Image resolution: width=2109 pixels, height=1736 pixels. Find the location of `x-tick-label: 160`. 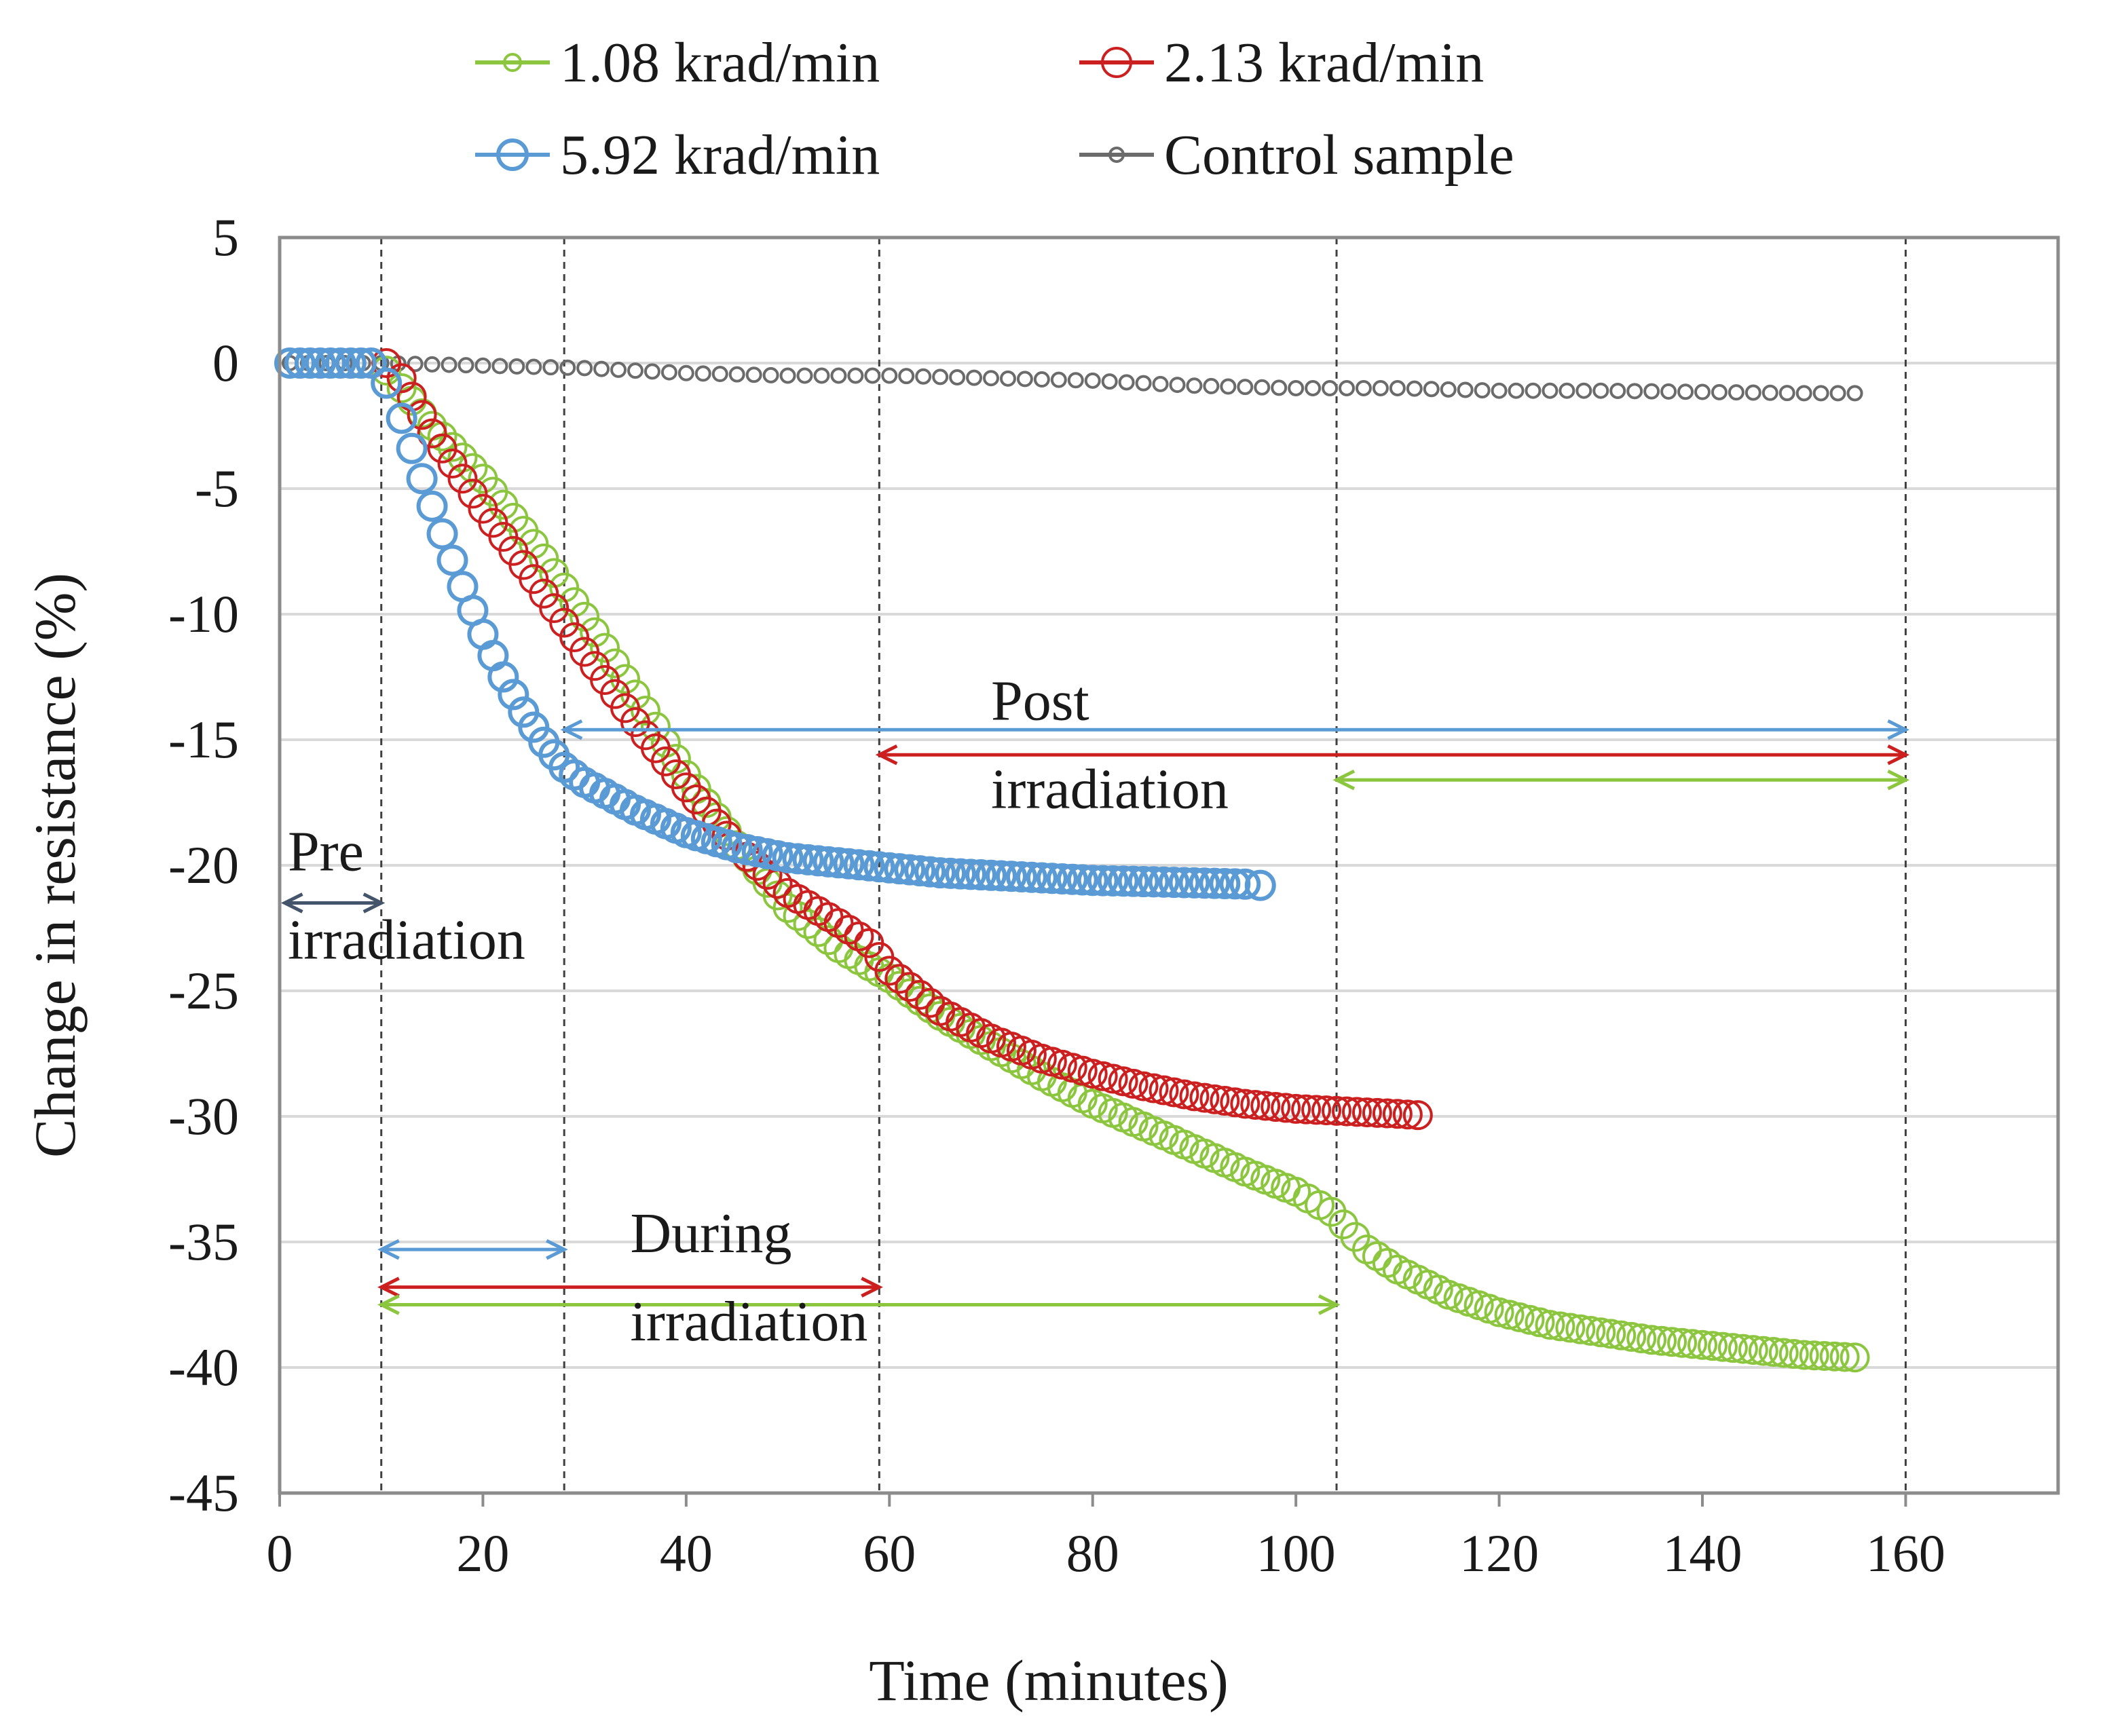

x-tick-label: 160 is located at coordinates (1905, 1553).